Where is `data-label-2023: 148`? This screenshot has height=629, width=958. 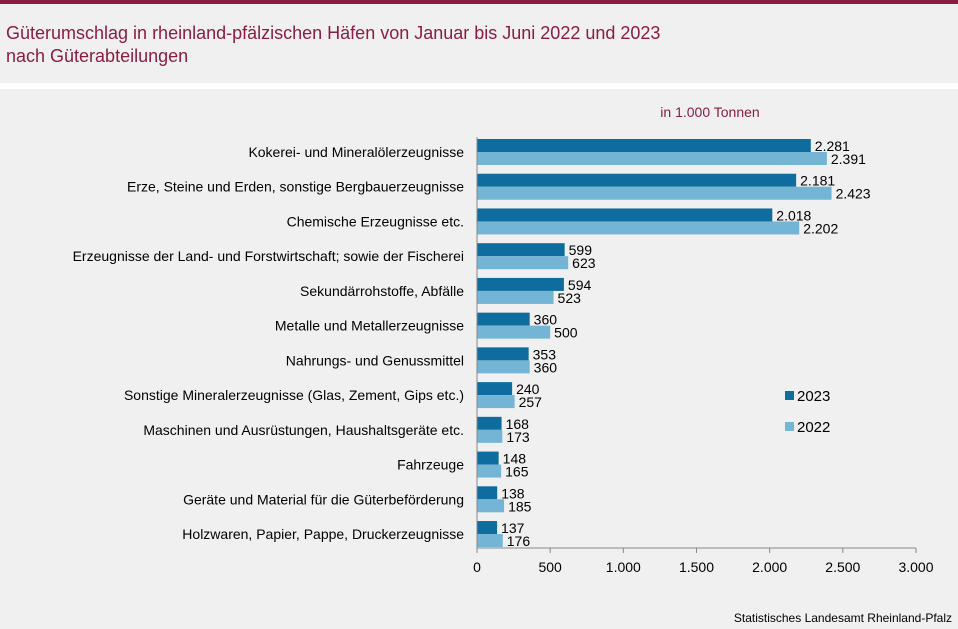
data-label-2023: 148 is located at coordinates (515, 459).